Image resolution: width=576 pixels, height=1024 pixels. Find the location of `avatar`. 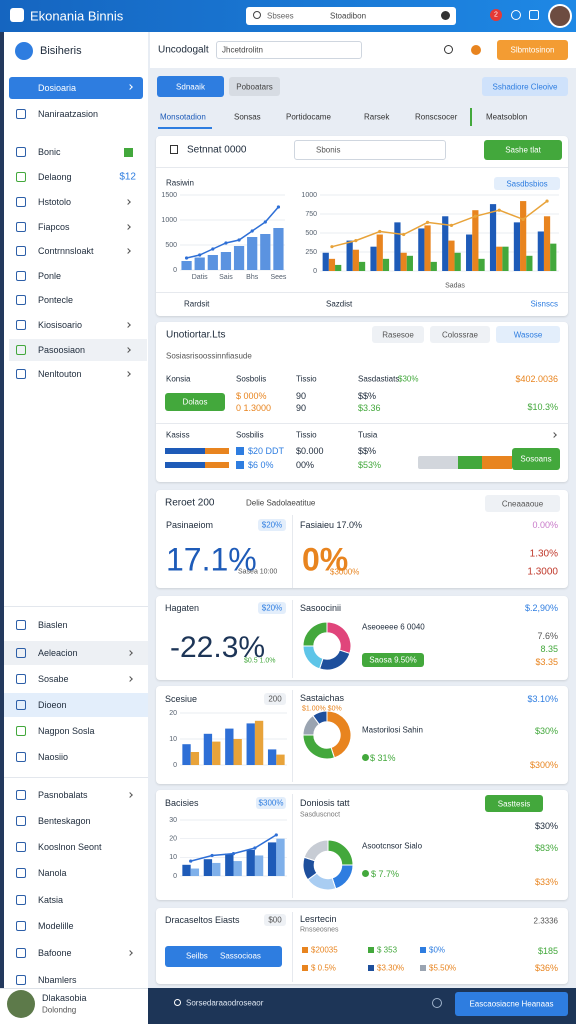

avatar is located at coordinates (560, 16).